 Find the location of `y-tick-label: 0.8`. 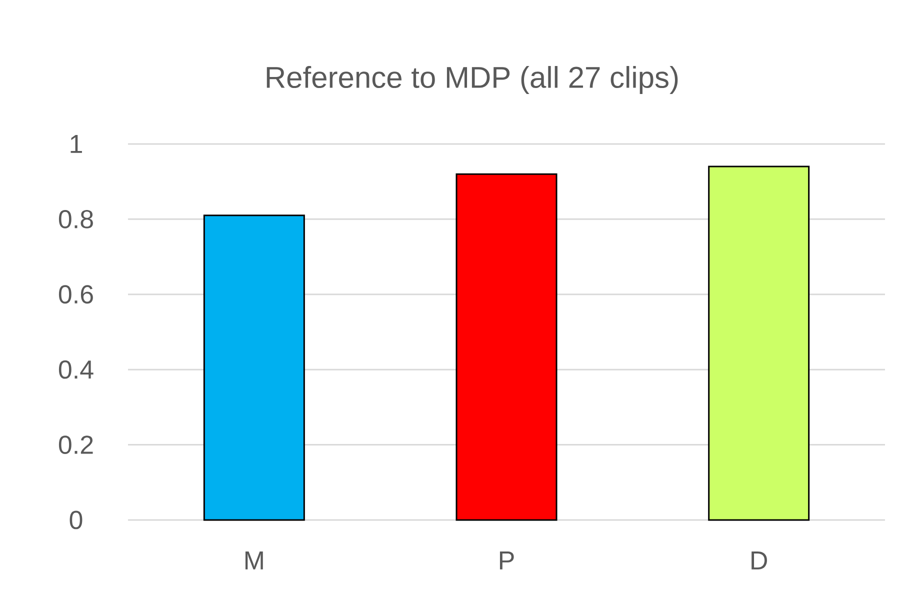

y-tick-label: 0.8 is located at coordinates (75, 219).